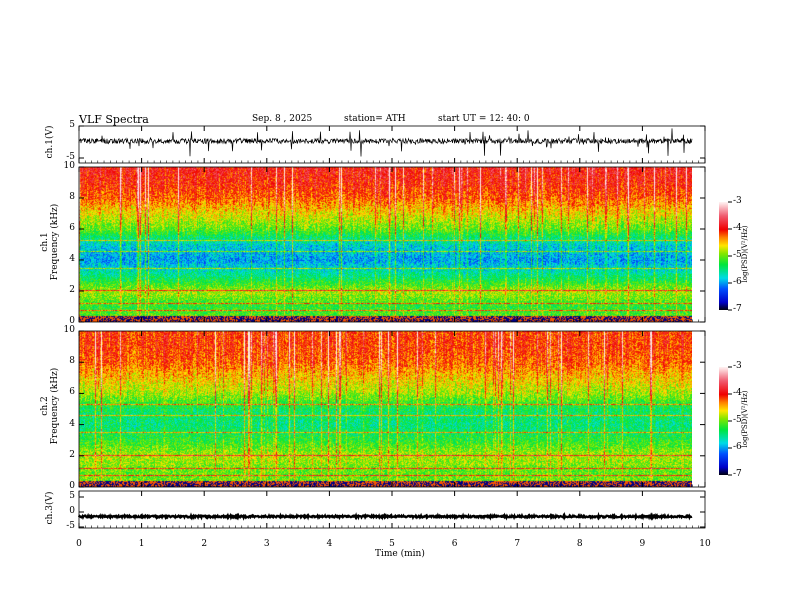 The height and width of the screenshot is (612, 792). Describe the element at coordinates (72, 454) in the screenshot. I see `ch2-spectrogram-ytick-label: 2` at that location.